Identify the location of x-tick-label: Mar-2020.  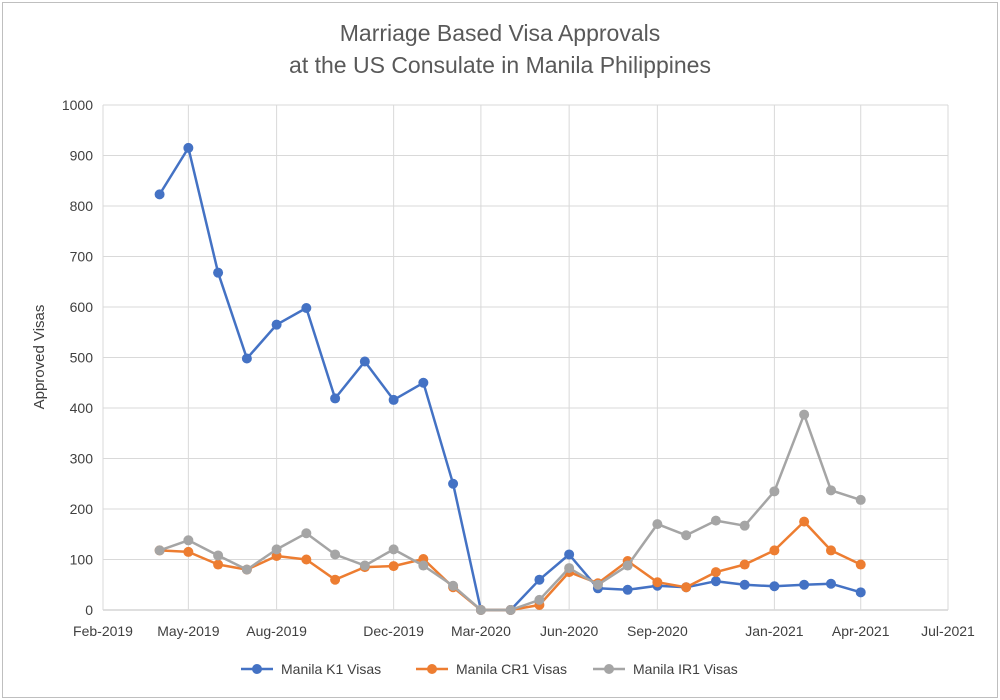
(481, 631).